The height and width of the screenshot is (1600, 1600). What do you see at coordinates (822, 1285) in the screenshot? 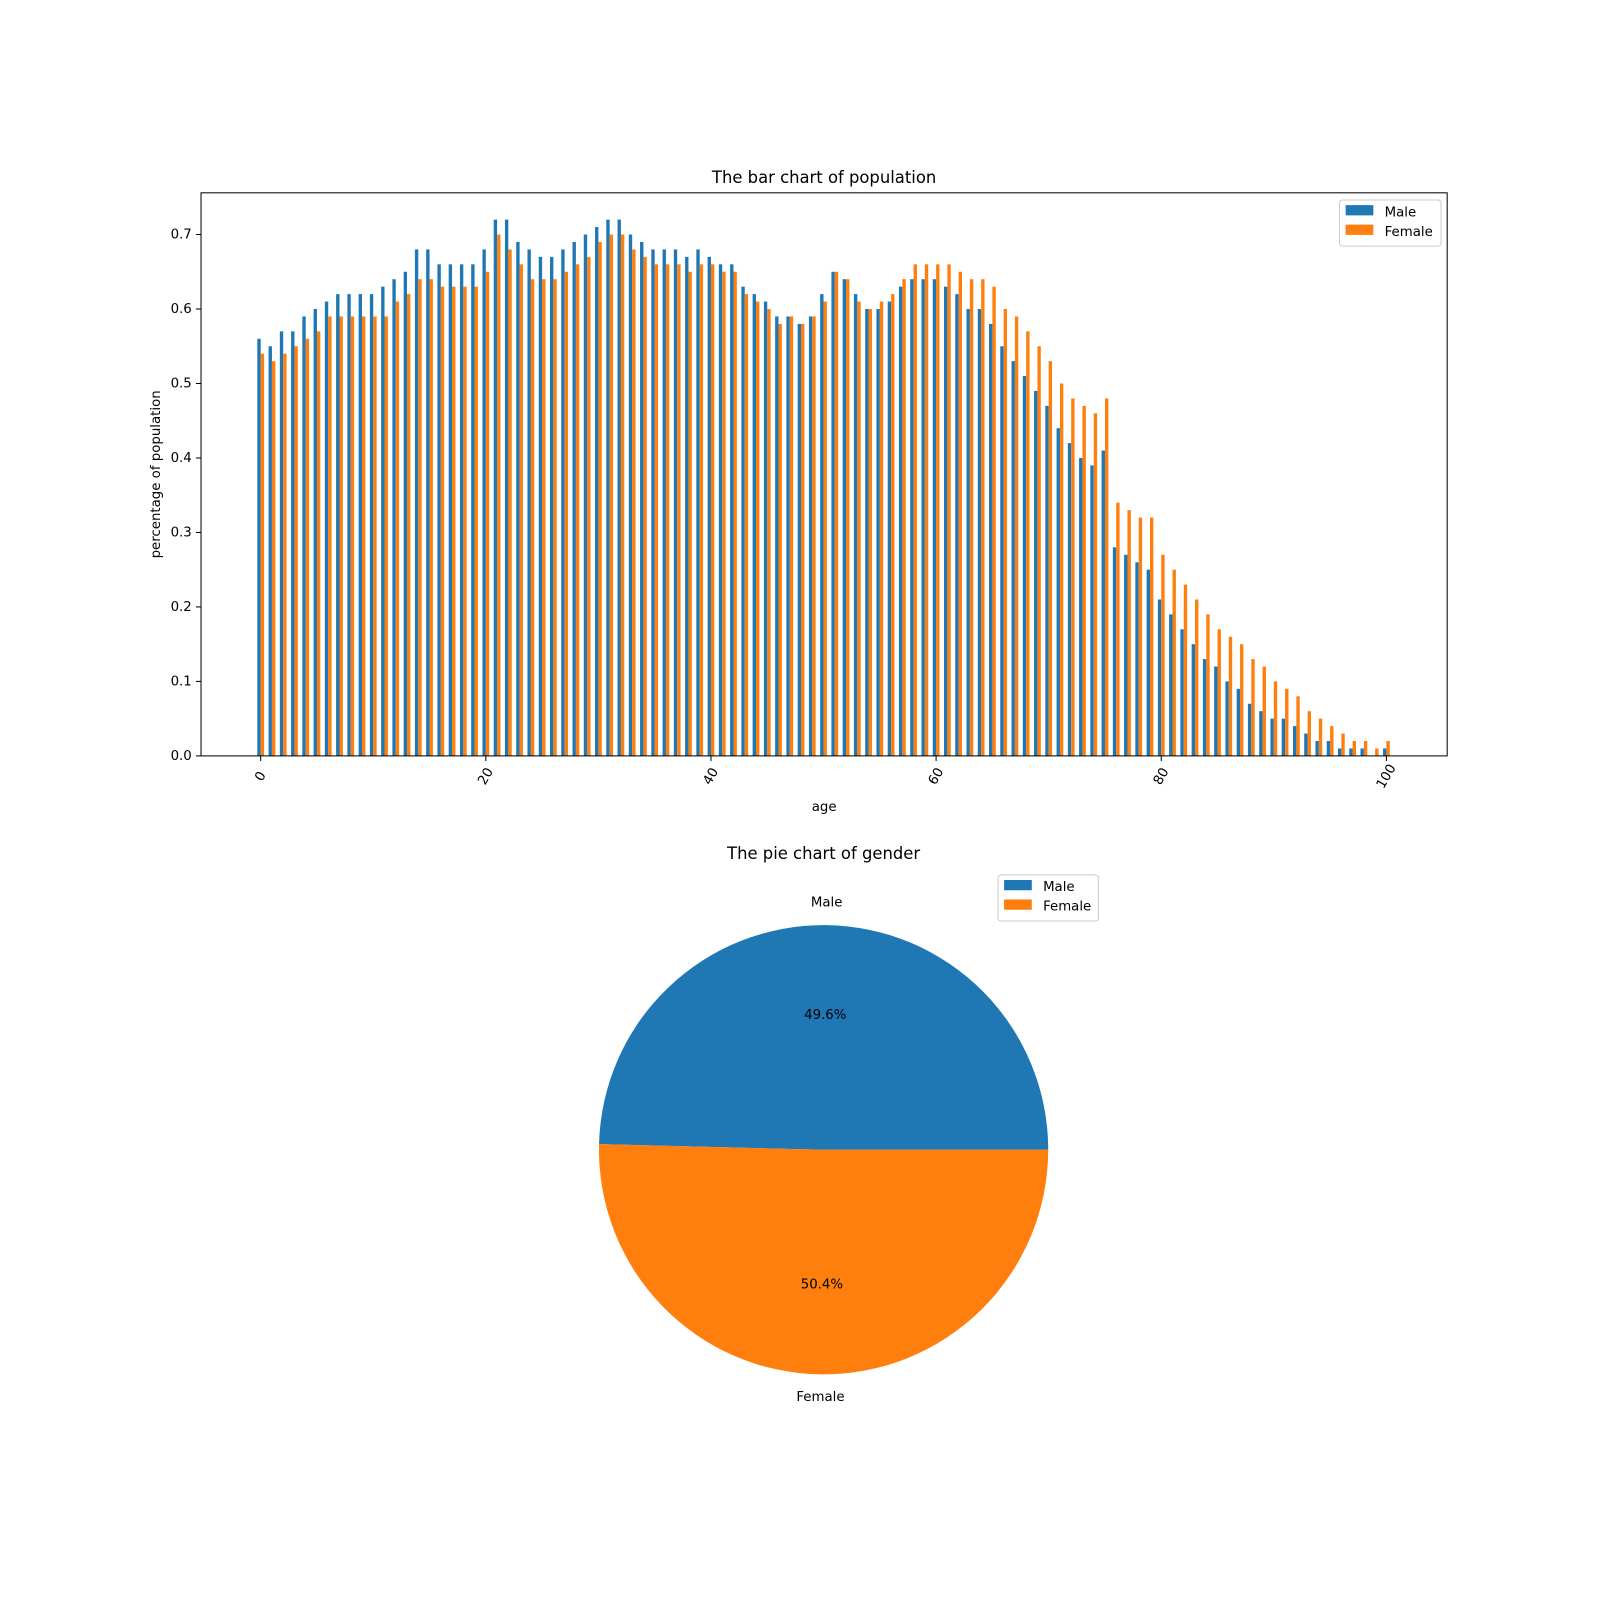
I see `value-label: 50.4%` at bounding box center [822, 1285].